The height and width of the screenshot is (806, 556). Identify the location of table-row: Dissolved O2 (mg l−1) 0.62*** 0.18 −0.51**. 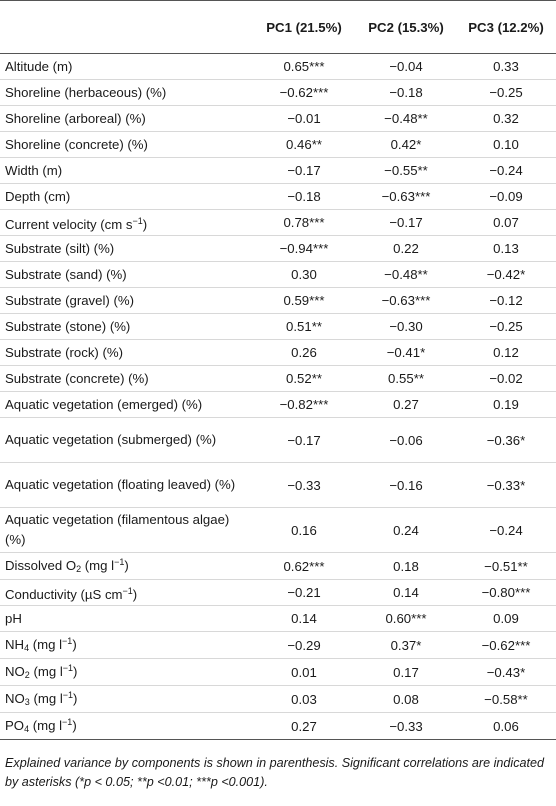
(278, 566).